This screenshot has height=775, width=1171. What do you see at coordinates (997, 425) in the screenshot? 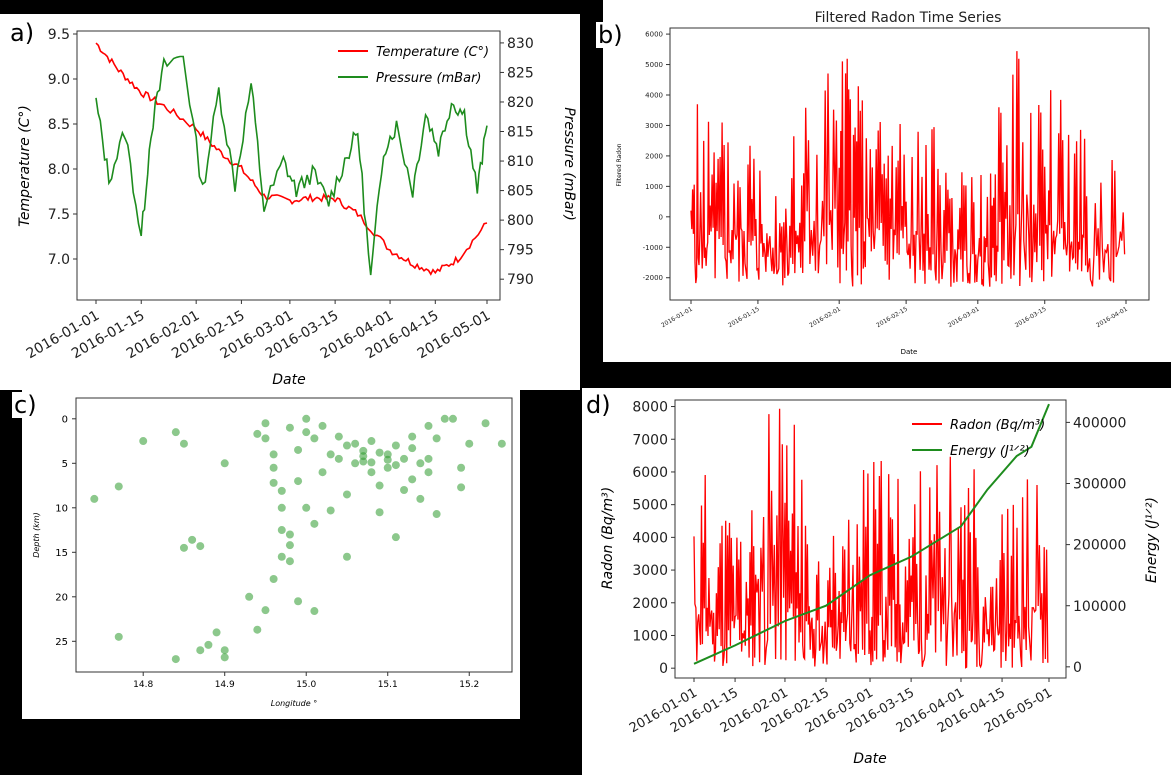
I see `legend-radon-label: Radon (Bq/m³)` at bounding box center [997, 425].